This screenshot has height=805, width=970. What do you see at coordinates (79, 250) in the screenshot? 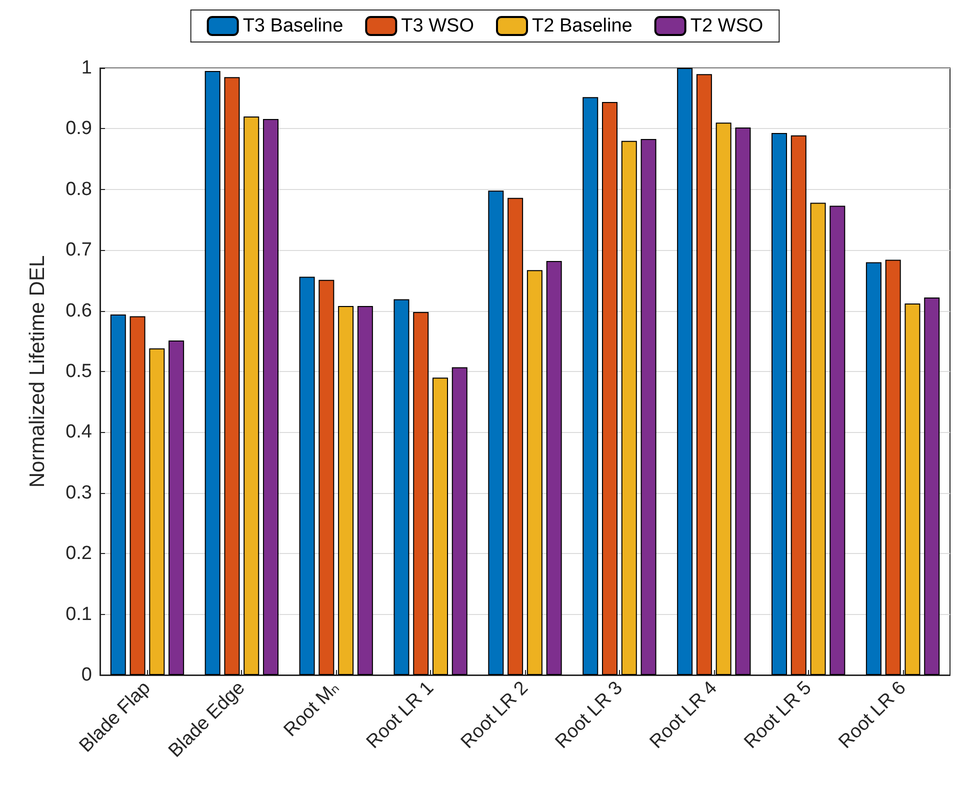
I see `y-tick-label: 0.7` at bounding box center [79, 250].